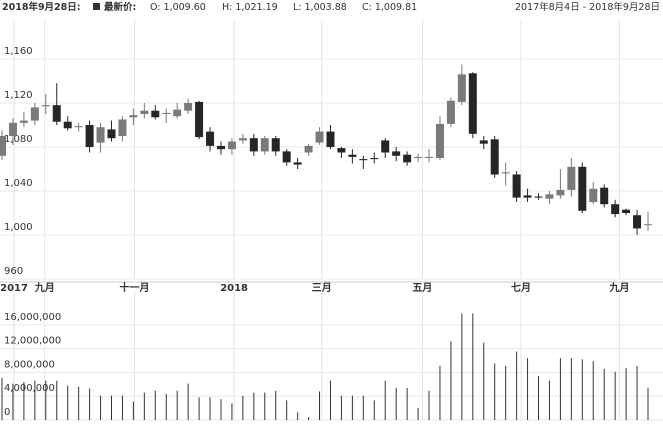  Describe the element at coordinates (7, 412) in the screenshot. I see `y-tick-label: 0` at that location.